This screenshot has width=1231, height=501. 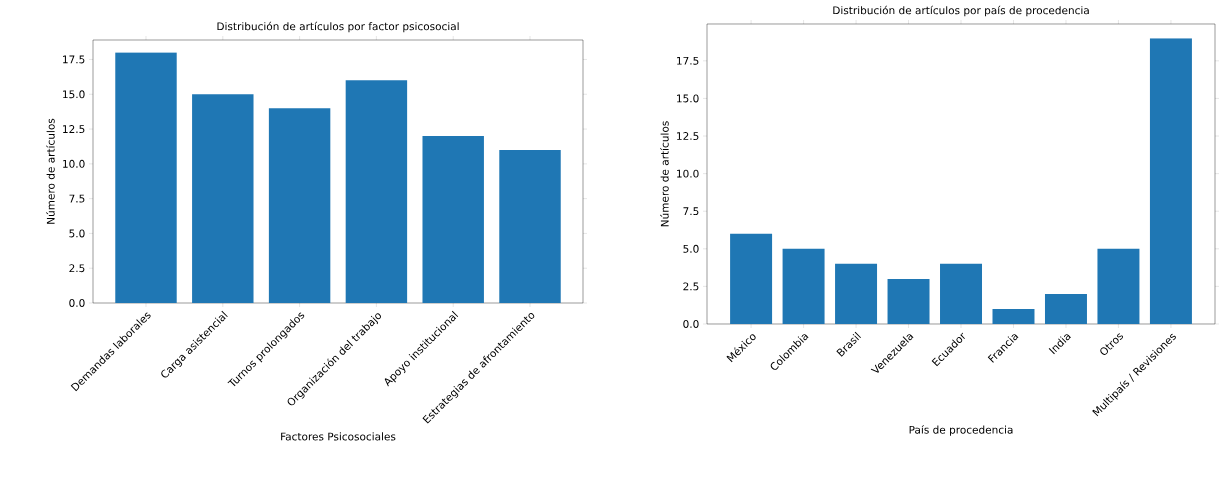 I want to click on chart-title: Distribución de artículos por país de procedencia, so click(x=961, y=11).